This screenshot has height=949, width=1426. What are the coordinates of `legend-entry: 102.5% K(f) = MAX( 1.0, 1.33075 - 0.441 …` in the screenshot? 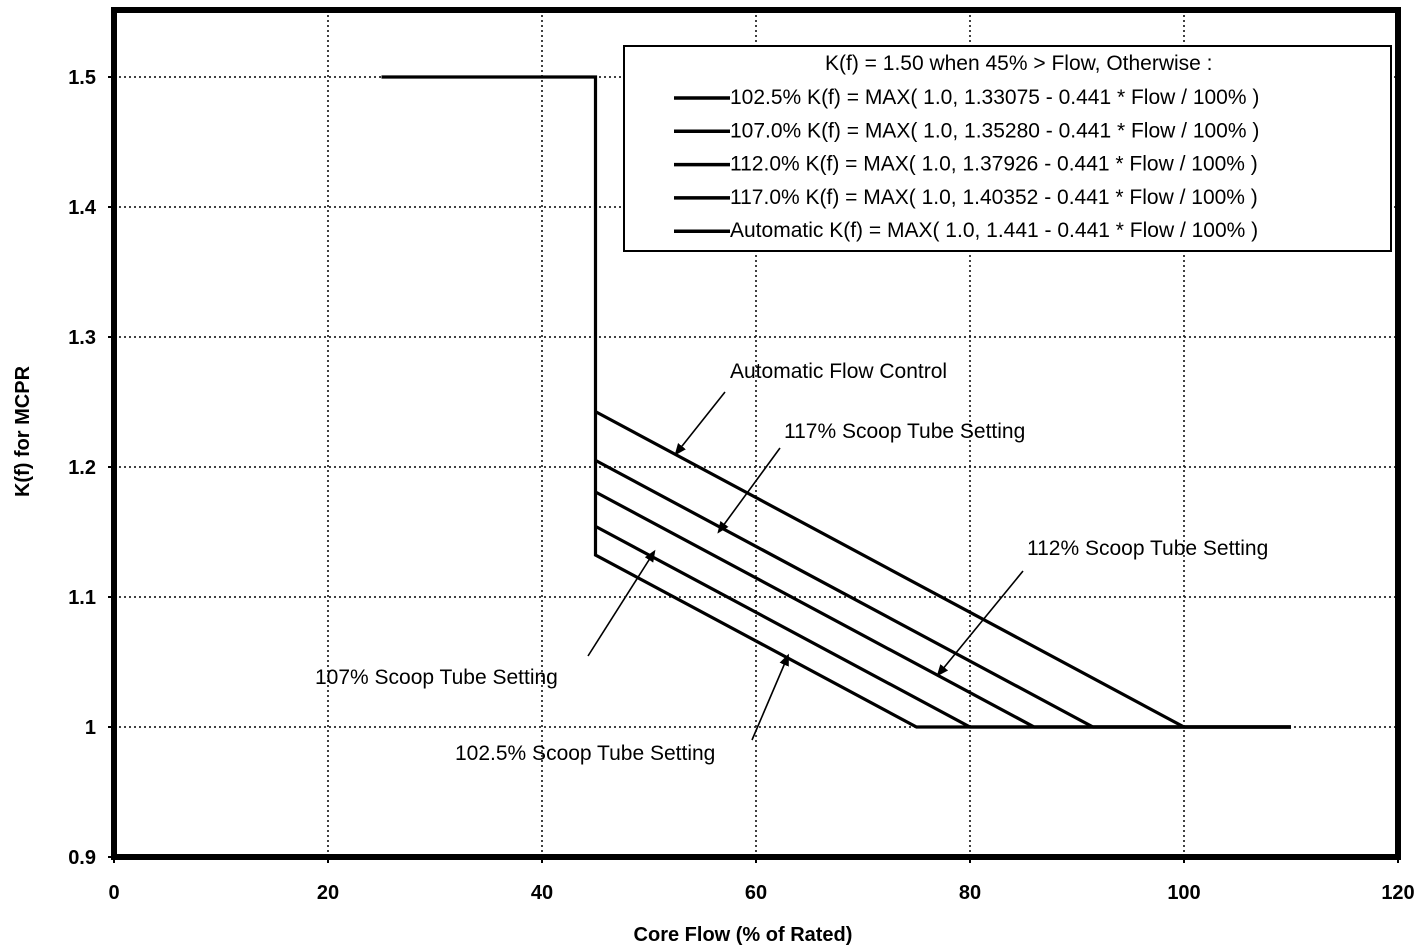 It's located at (994, 97).